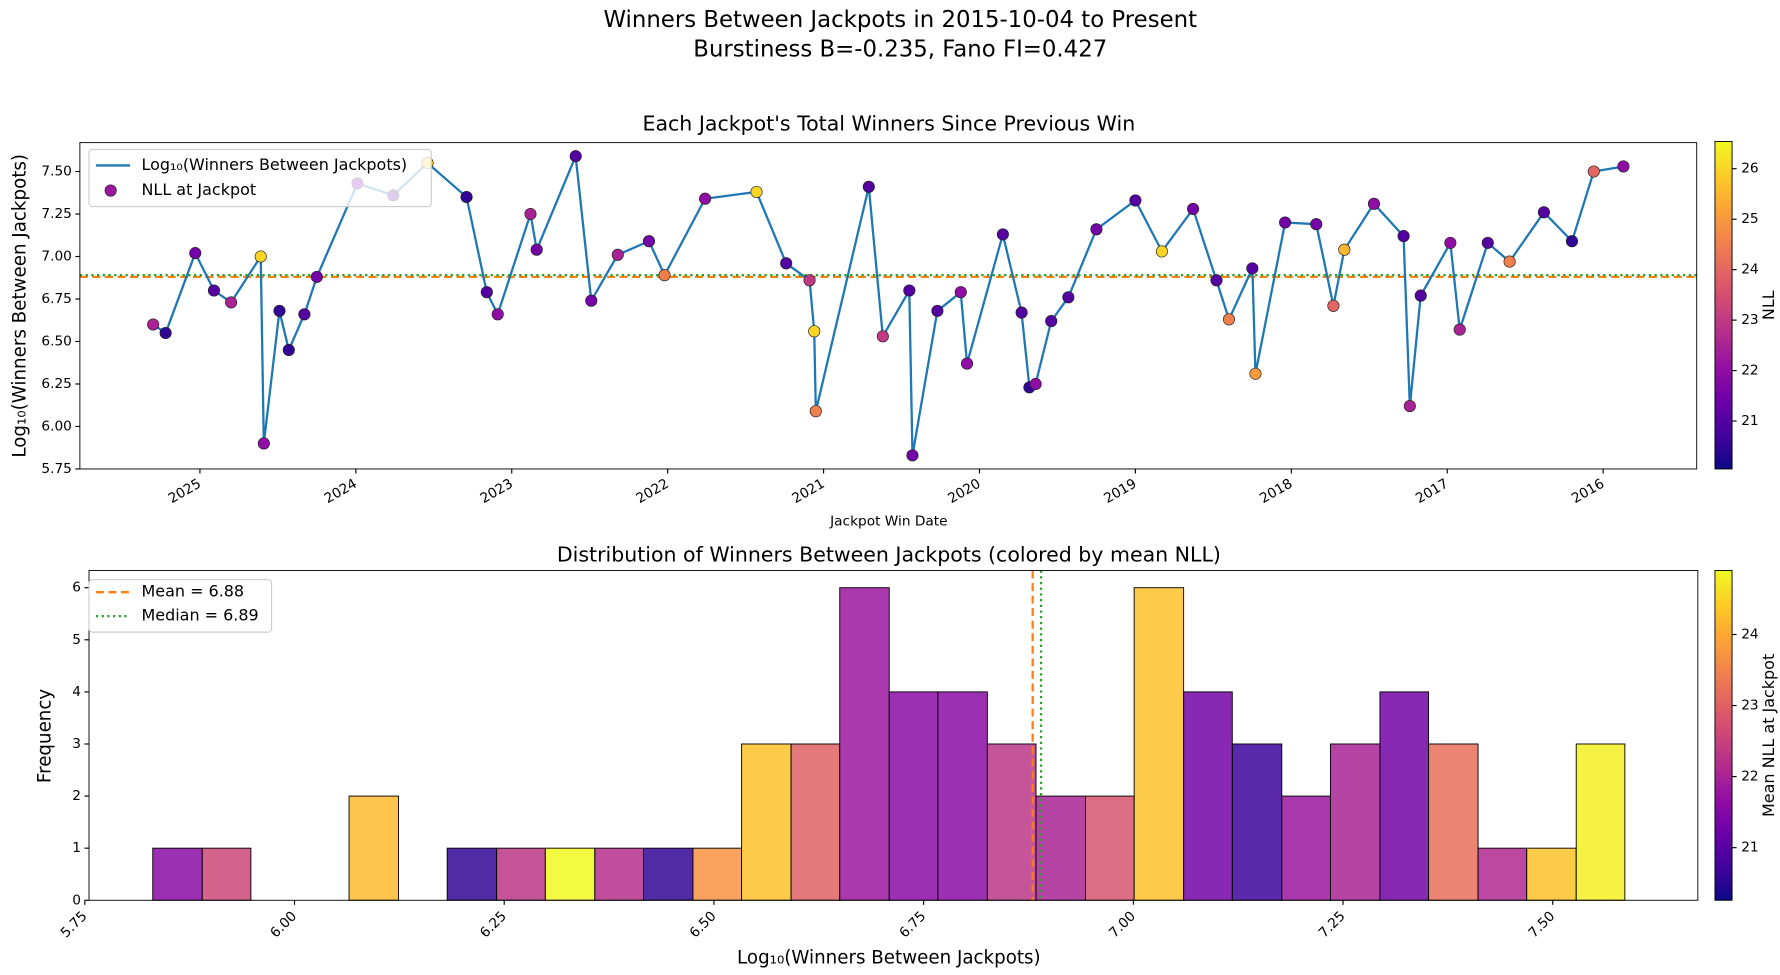 The width and height of the screenshot is (1780, 975). Describe the element at coordinates (45, 736) in the screenshot. I see `y-axis-label: Frequency` at that location.